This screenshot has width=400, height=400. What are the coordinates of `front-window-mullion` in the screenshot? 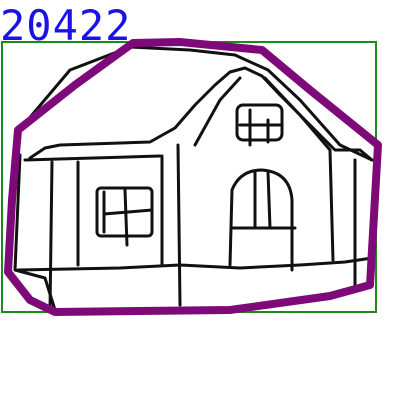 It's located at (128, 217).